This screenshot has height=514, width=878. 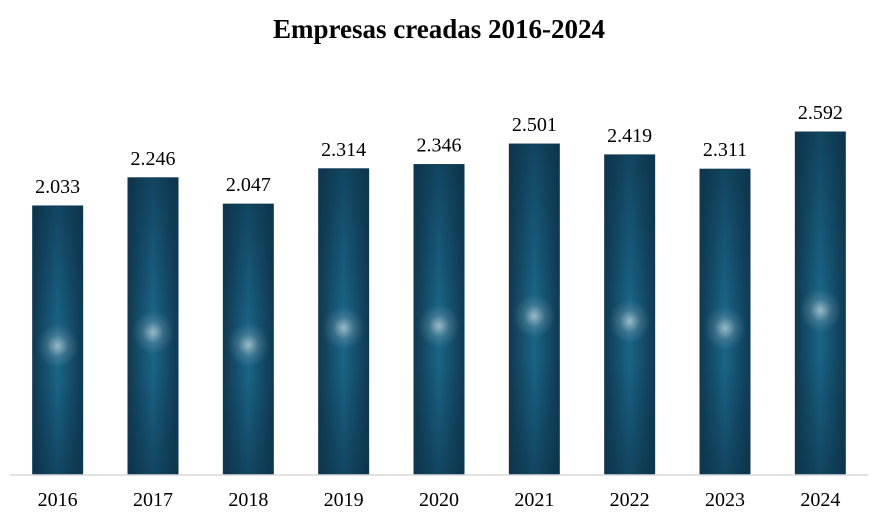 What do you see at coordinates (248, 185) in the screenshot?
I see `data-label-2018: 2.047` at bounding box center [248, 185].